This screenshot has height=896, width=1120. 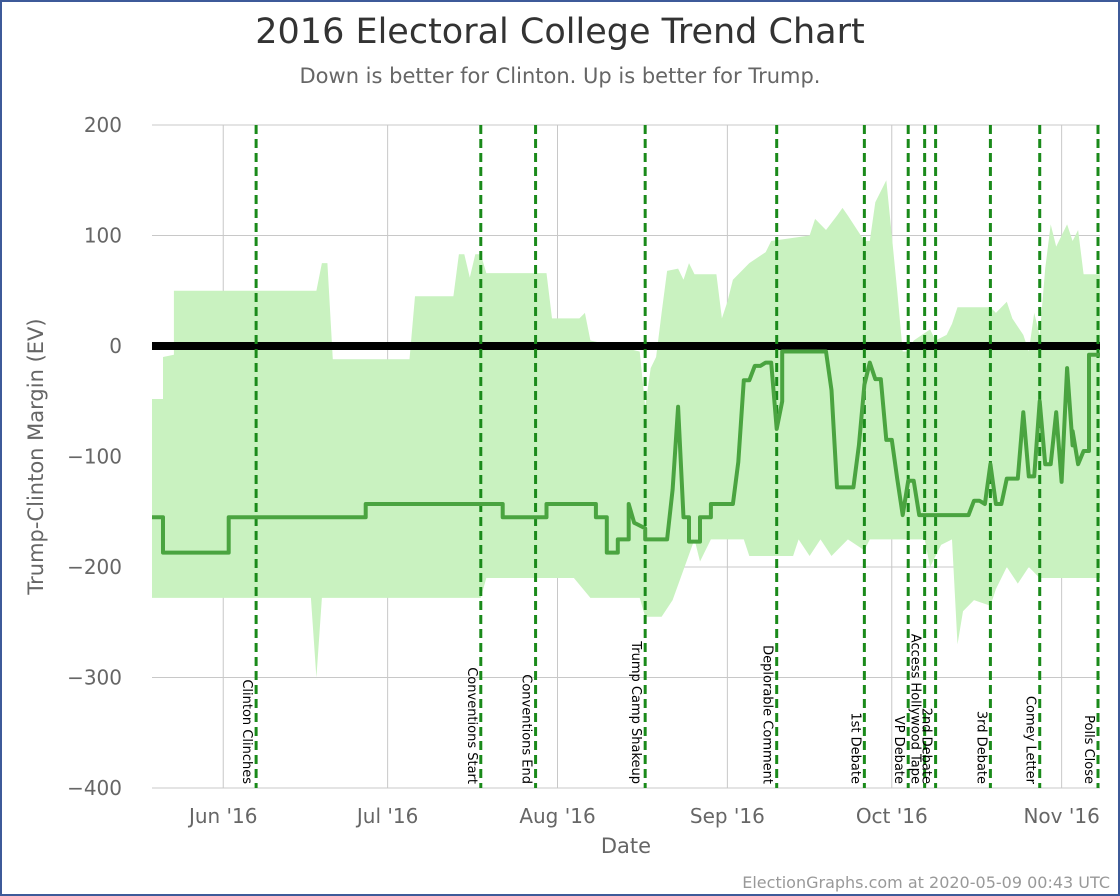 What do you see at coordinates (36, 456) in the screenshot?
I see `y-axis-title: Trump-Clinton Margin (EV)` at bounding box center [36, 456].